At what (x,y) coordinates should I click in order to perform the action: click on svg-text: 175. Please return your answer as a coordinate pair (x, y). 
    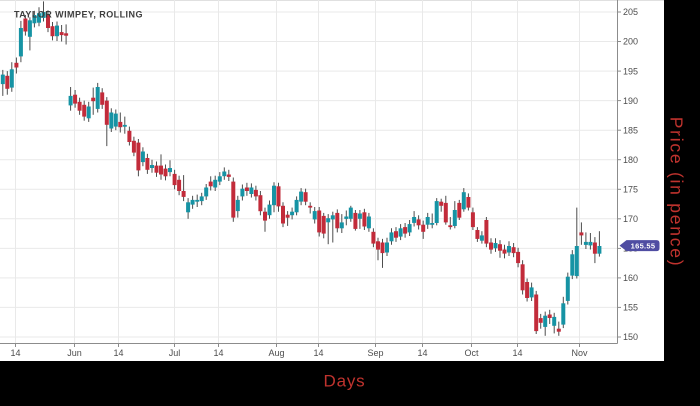
    Looking at the image, I should click on (630, 190).